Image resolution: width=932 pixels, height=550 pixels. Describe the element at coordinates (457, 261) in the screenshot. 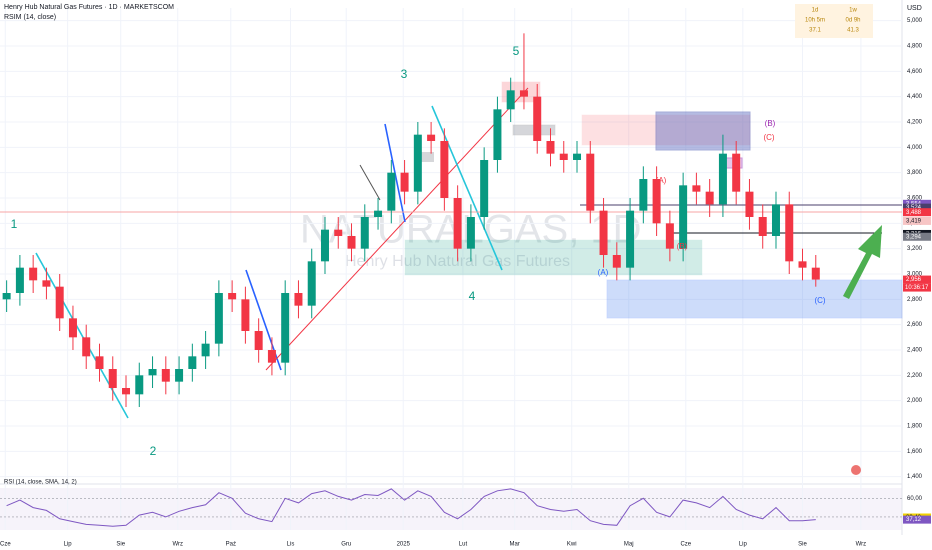

I see `watermark-subtitle: Henry Hub Natural Gas Futures` at that location.